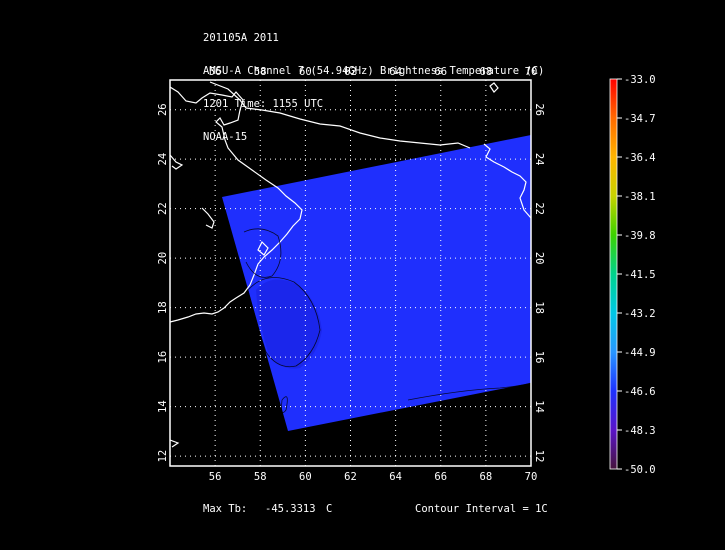 The height and width of the screenshot is (550, 725). I want to click on tick-label-lon-bottom: 68, so click(486, 477).